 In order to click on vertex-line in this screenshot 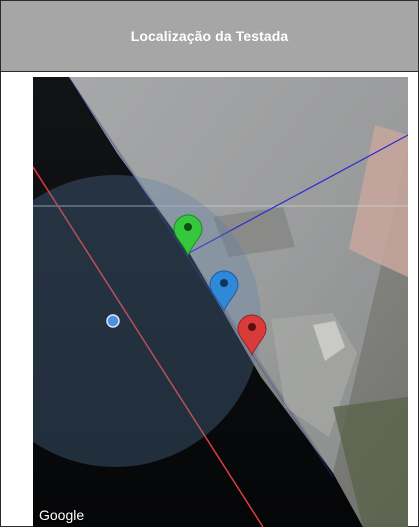, I will do `click(298, 194)`.